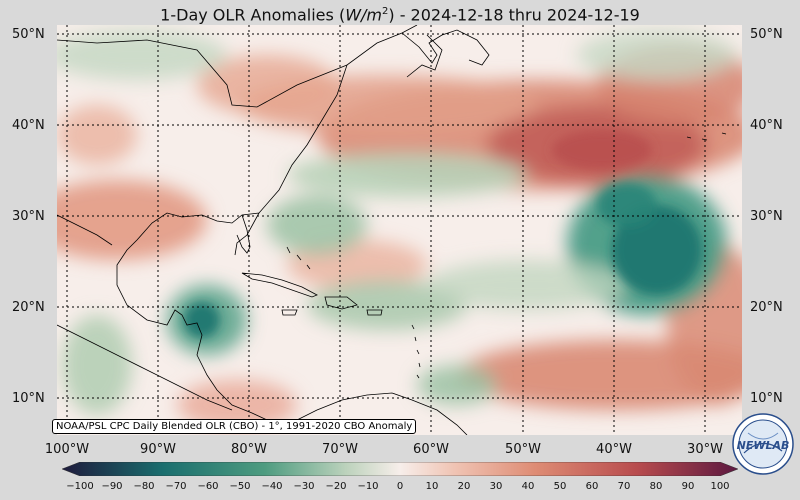  What do you see at coordinates (28, 398) in the screenshot?
I see `lat-label-10n-left: 10°N` at bounding box center [28, 398].